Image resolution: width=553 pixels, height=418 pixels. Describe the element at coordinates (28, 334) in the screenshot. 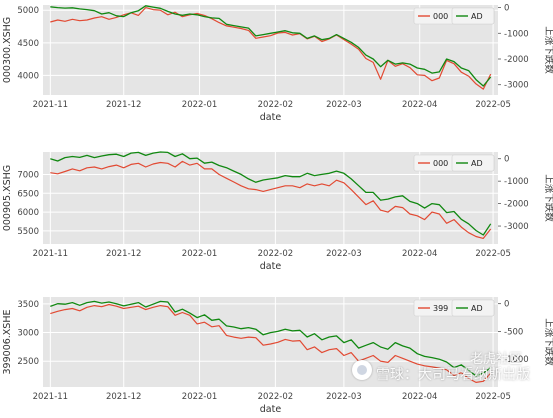

I see `y-tick-label: 3000` at that location.